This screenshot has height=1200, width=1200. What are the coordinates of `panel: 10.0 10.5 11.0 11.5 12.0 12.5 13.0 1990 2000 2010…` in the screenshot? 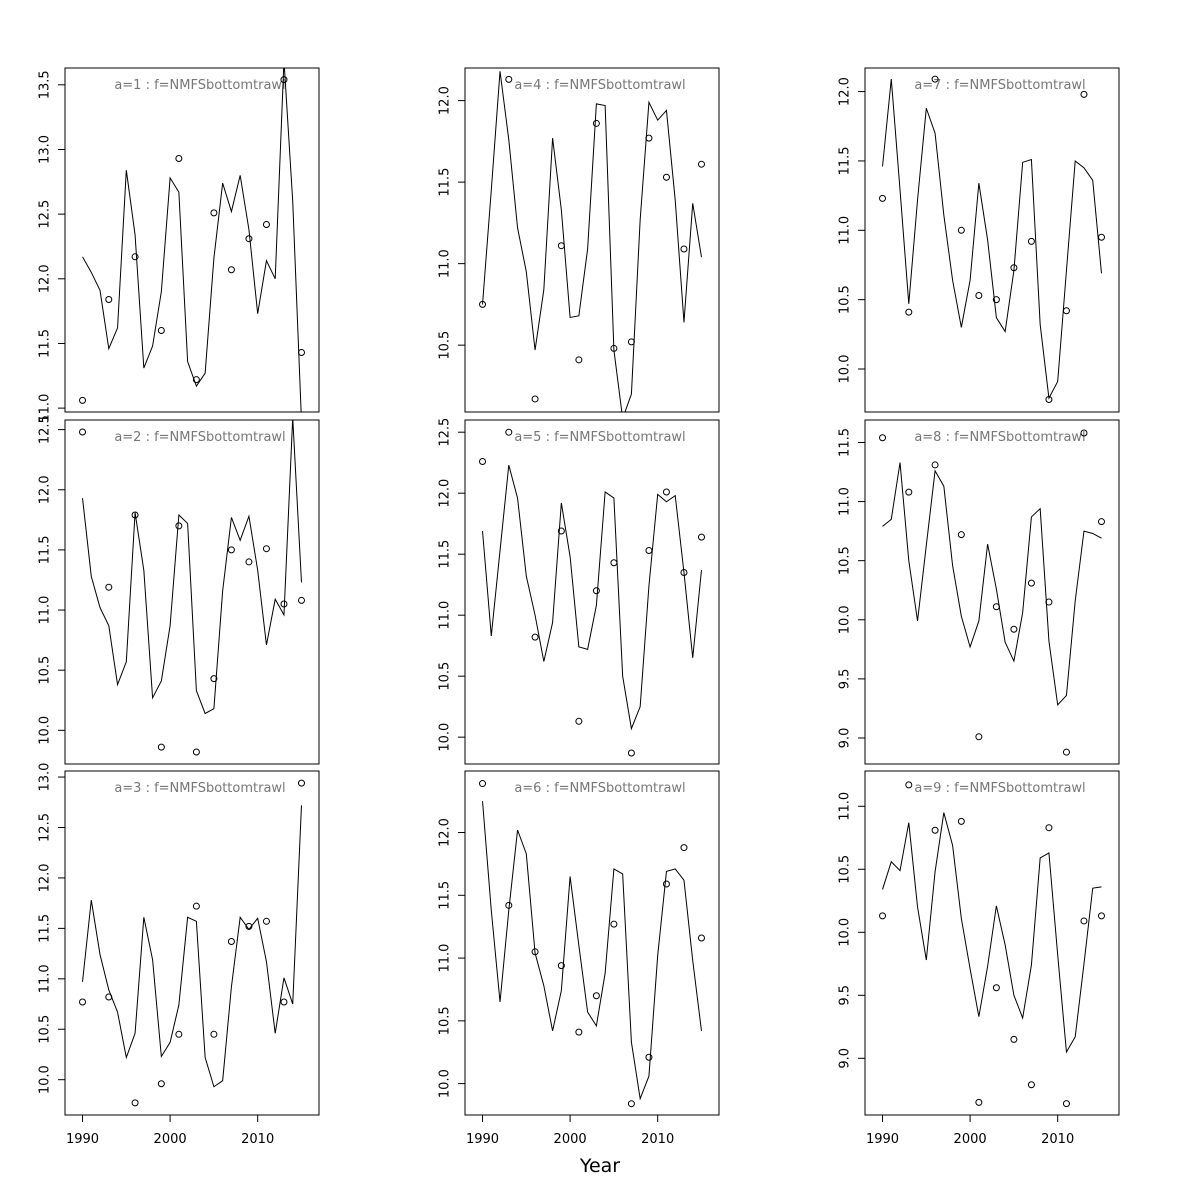 It's located at (179, 955).